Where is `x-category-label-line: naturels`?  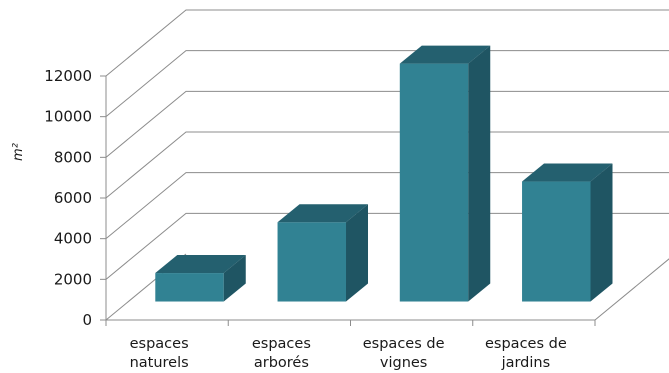 x-category-label-line: naturels is located at coordinates (159, 363).